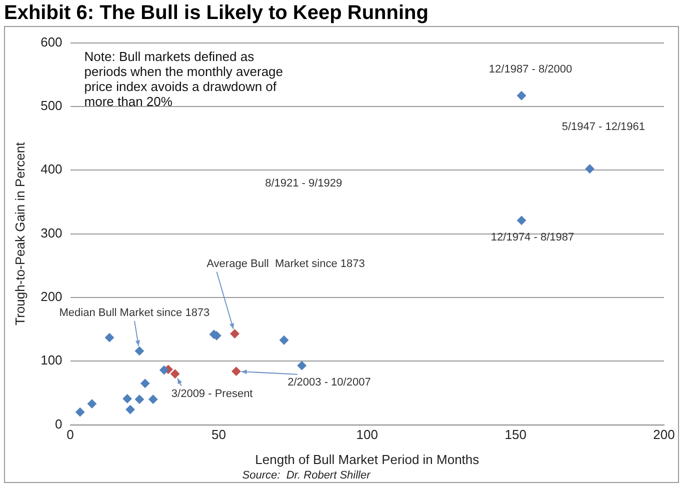 The width and height of the screenshot is (683, 489). I want to click on chart-title: Exhibit 6: The Bull is Likely to Keep Running, so click(217, 14).